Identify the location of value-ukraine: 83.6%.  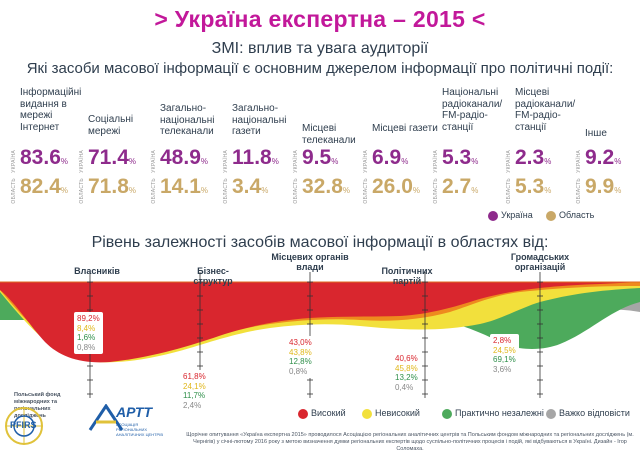
(44, 160).